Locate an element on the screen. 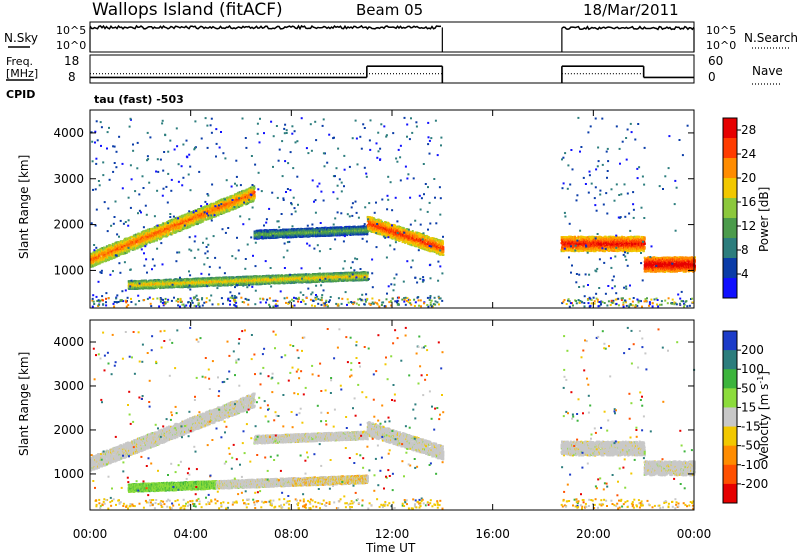 The image size is (800, 554). sky-tick-top: 10^5 is located at coordinates (71, 30).